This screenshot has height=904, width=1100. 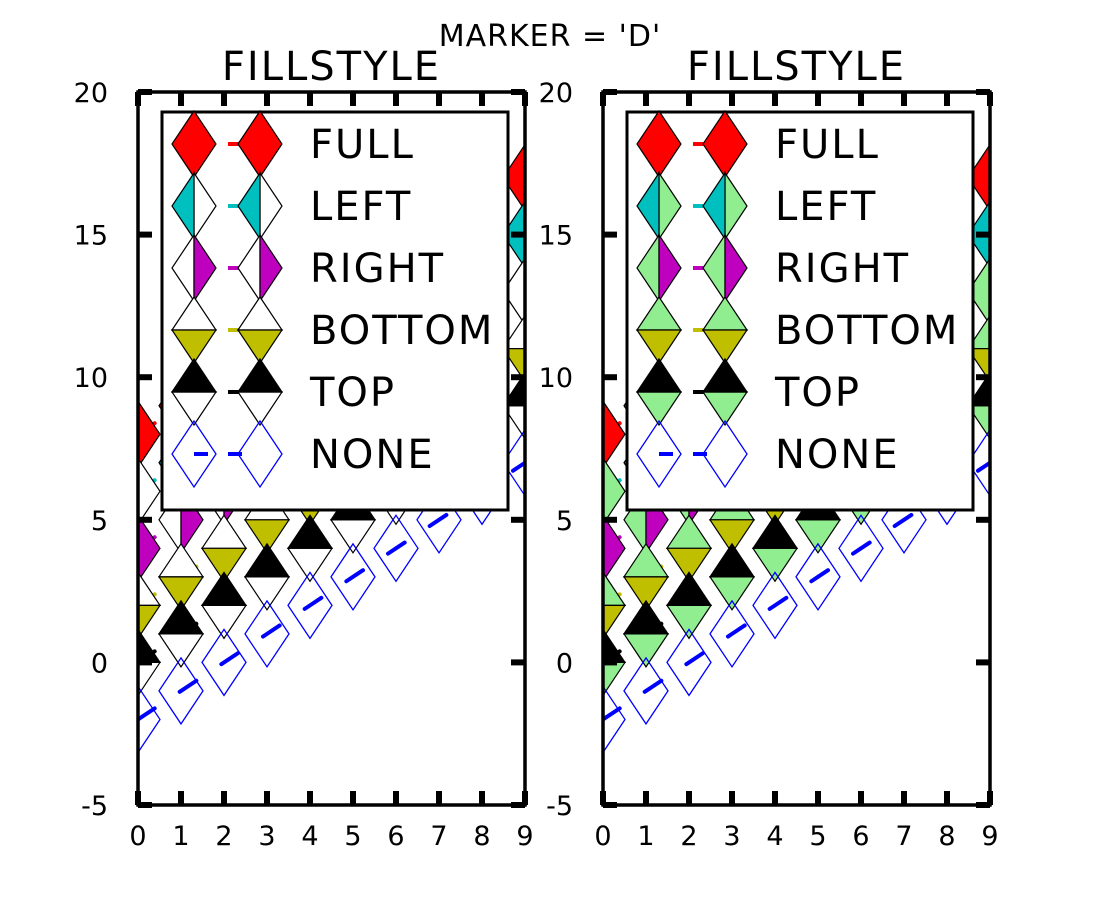 What do you see at coordinates (362, 145) in the screenshot?
I see `legend-label: FULL` at bounding box center [362, 145].